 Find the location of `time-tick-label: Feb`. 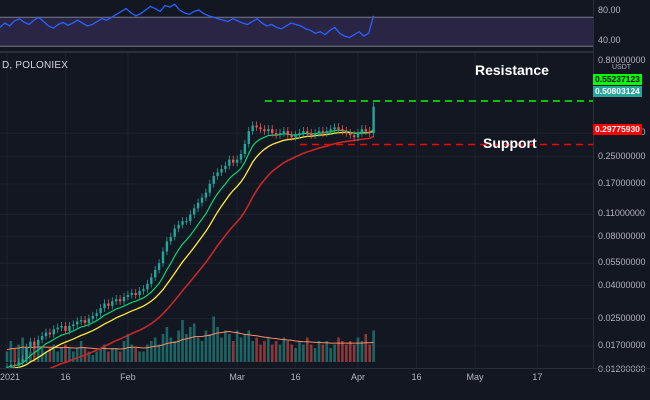

time-tick-label: Feb is located at coordinates (128, 377).